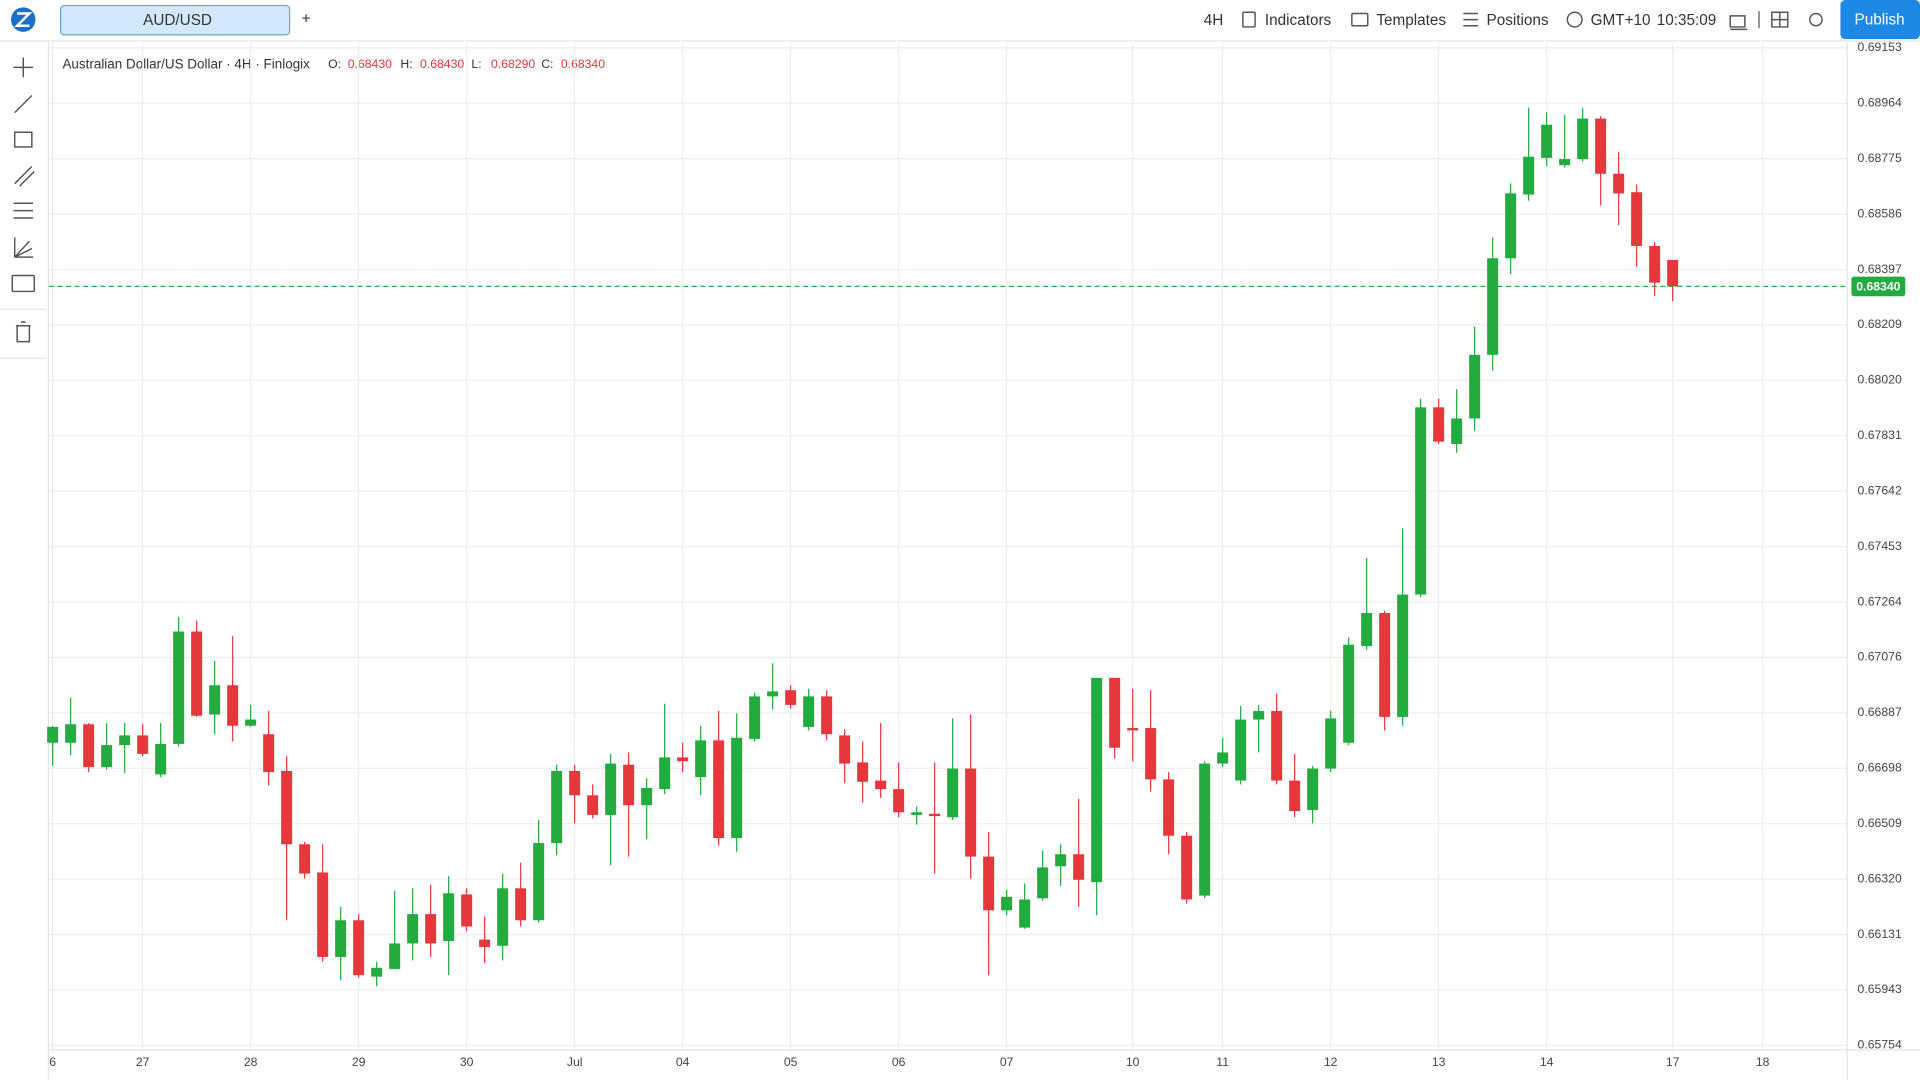 The image size is (1920, 1080). Describe the element at coordinates (359, 1062) in the screenshot. I see `x-tick-label: 29` at that location.